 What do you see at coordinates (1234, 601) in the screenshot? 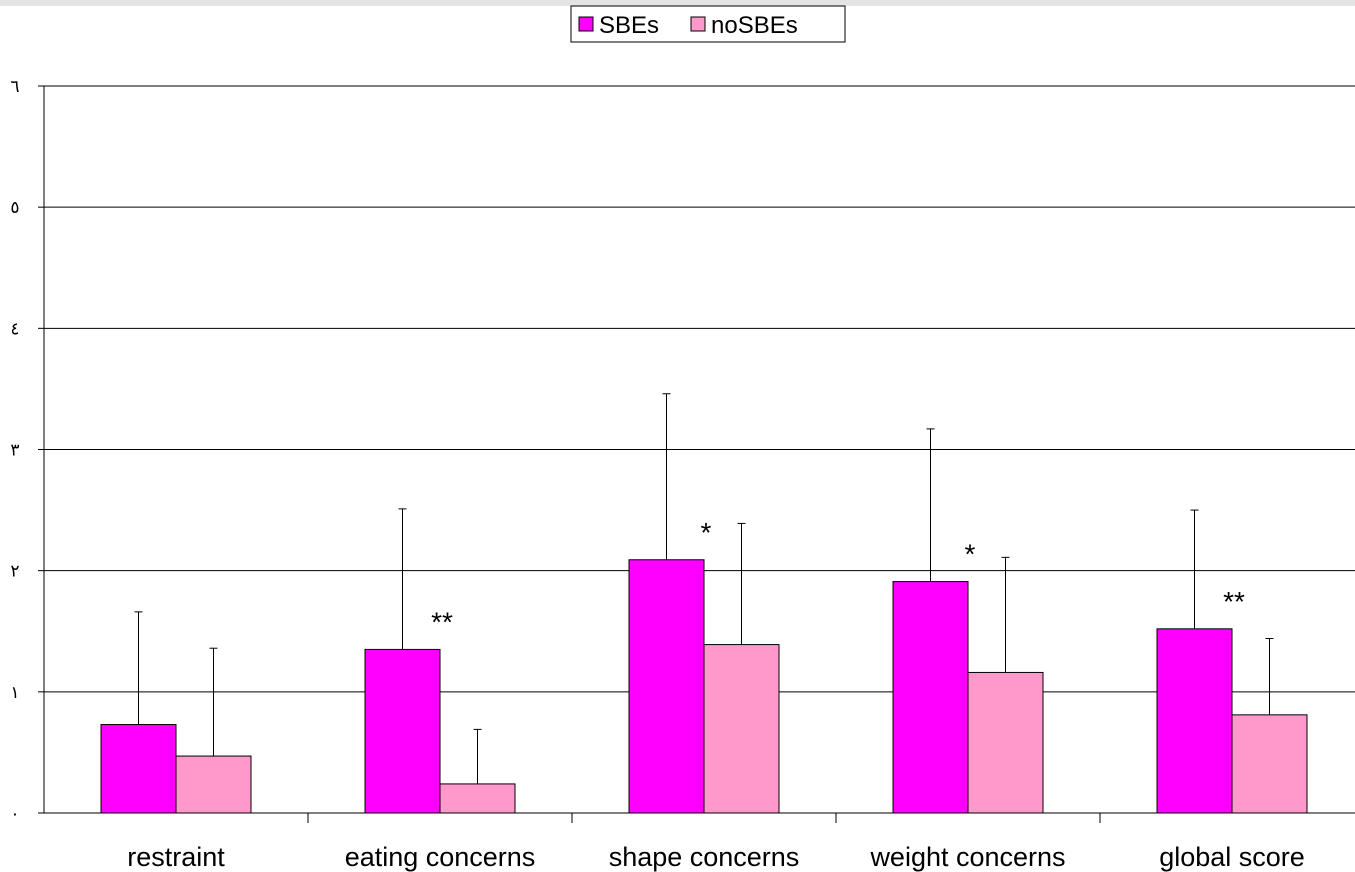
I see `significance-label-4: **` at bounding box center [1234, 601].